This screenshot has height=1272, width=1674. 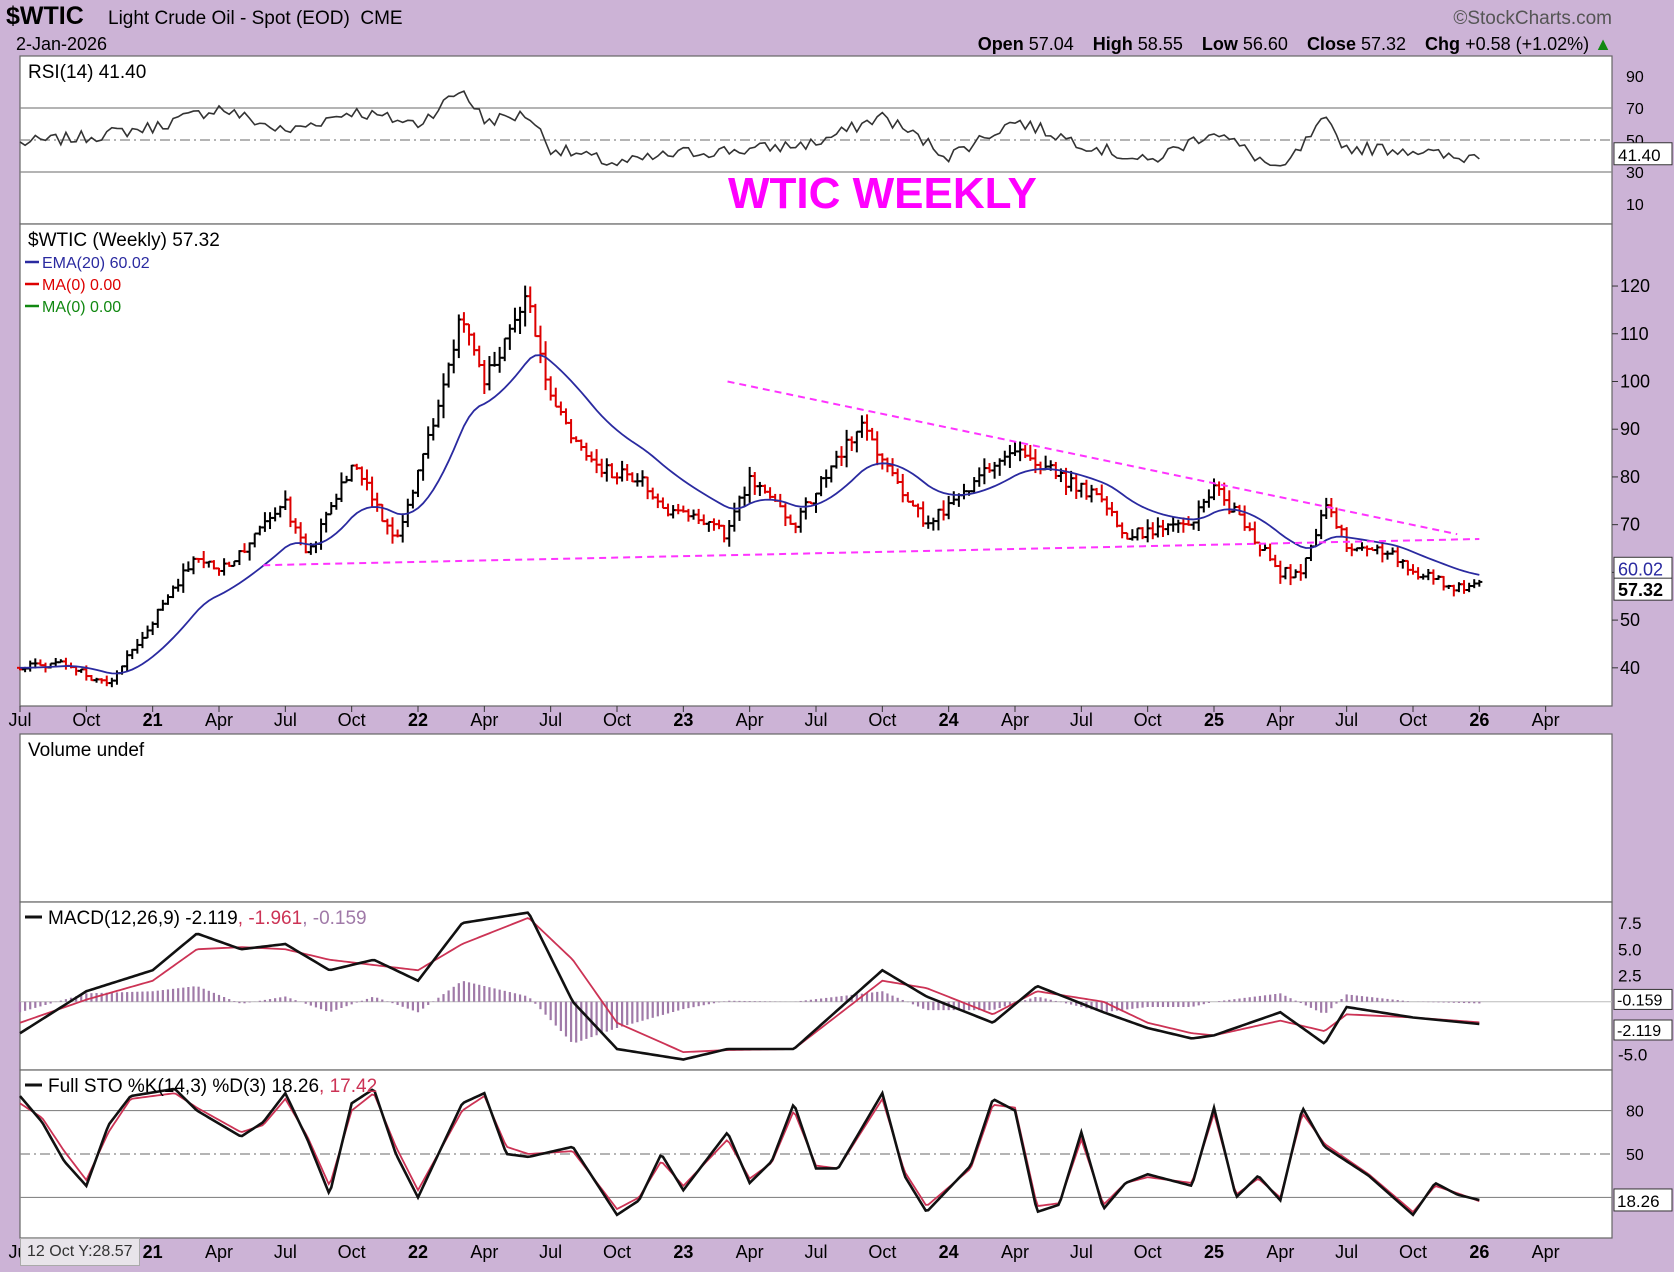 I want to click on price-tick-label: 100, so click(x=1635, y=381).